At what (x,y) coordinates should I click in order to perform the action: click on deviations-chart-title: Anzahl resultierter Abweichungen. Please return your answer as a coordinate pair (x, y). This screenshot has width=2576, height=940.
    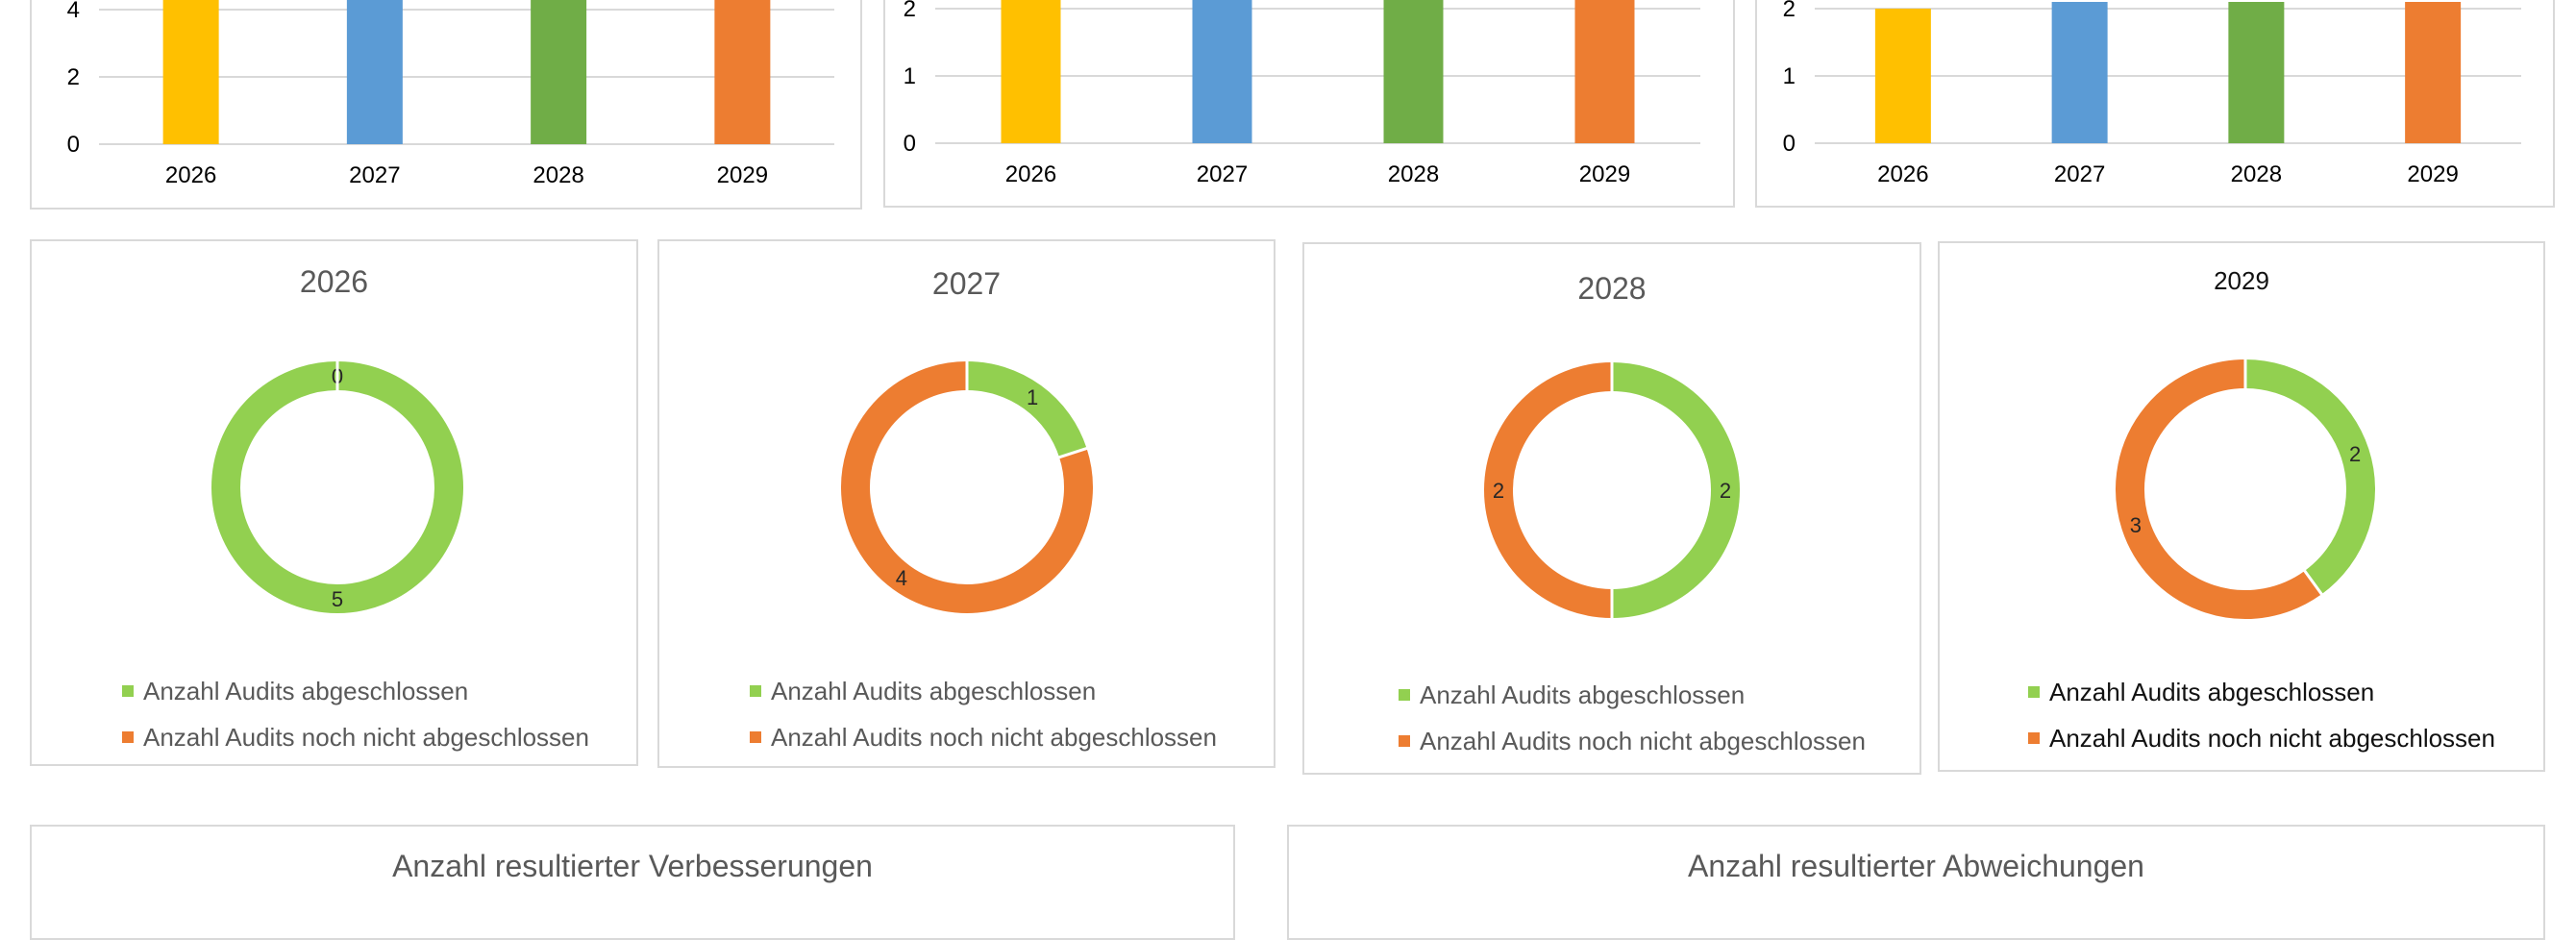
    Looking at the image, I should click on (1916, 866).